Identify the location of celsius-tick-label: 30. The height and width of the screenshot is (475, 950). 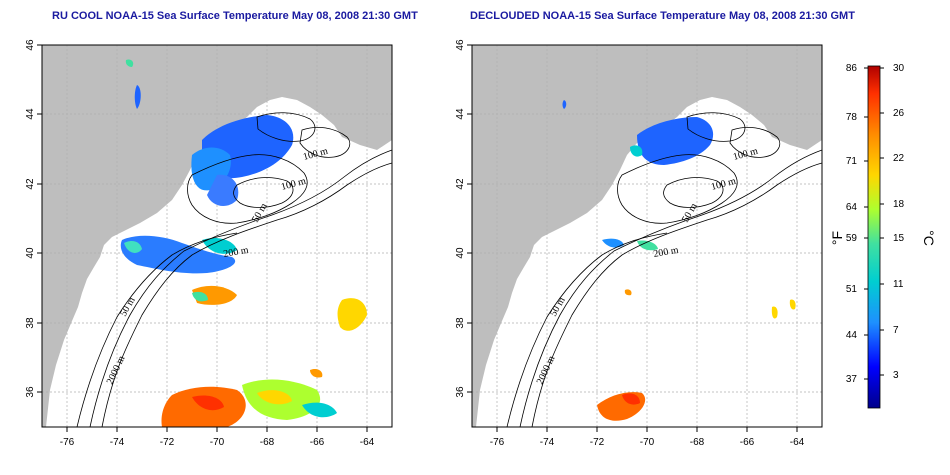
(899, 68).